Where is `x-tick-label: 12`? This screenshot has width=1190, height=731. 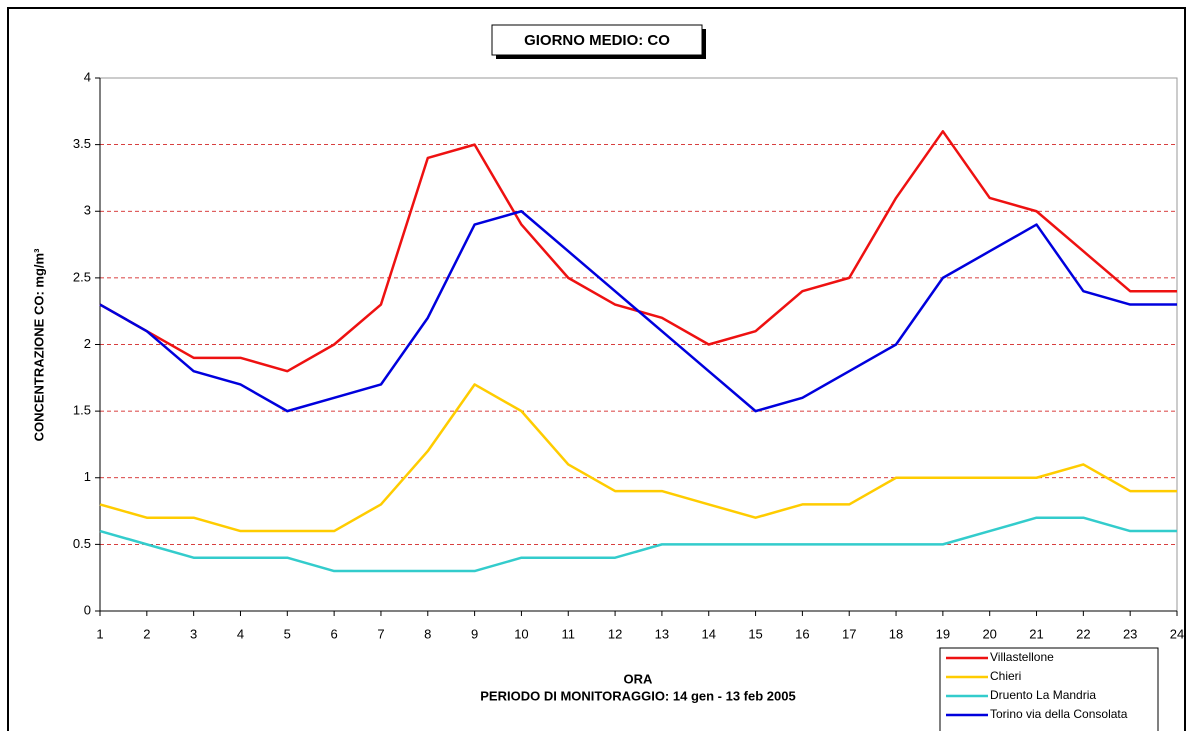
x-tick-label: 12 is located at coordinates (615, 633).